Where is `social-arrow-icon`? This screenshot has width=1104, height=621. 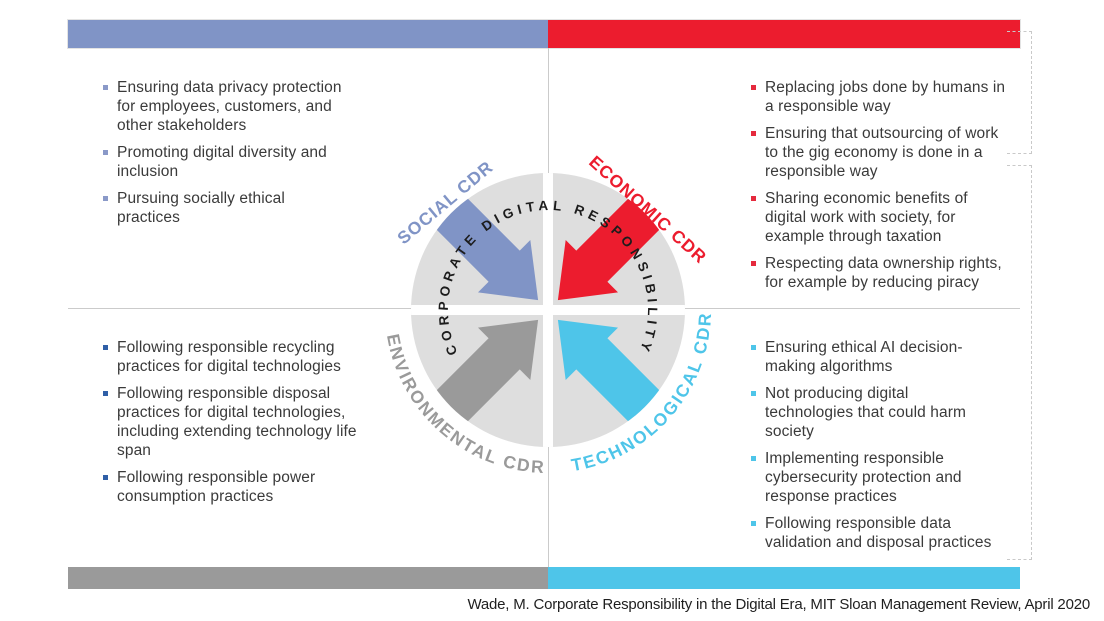
social-arrow-icon is located at coordinates (481, 243).